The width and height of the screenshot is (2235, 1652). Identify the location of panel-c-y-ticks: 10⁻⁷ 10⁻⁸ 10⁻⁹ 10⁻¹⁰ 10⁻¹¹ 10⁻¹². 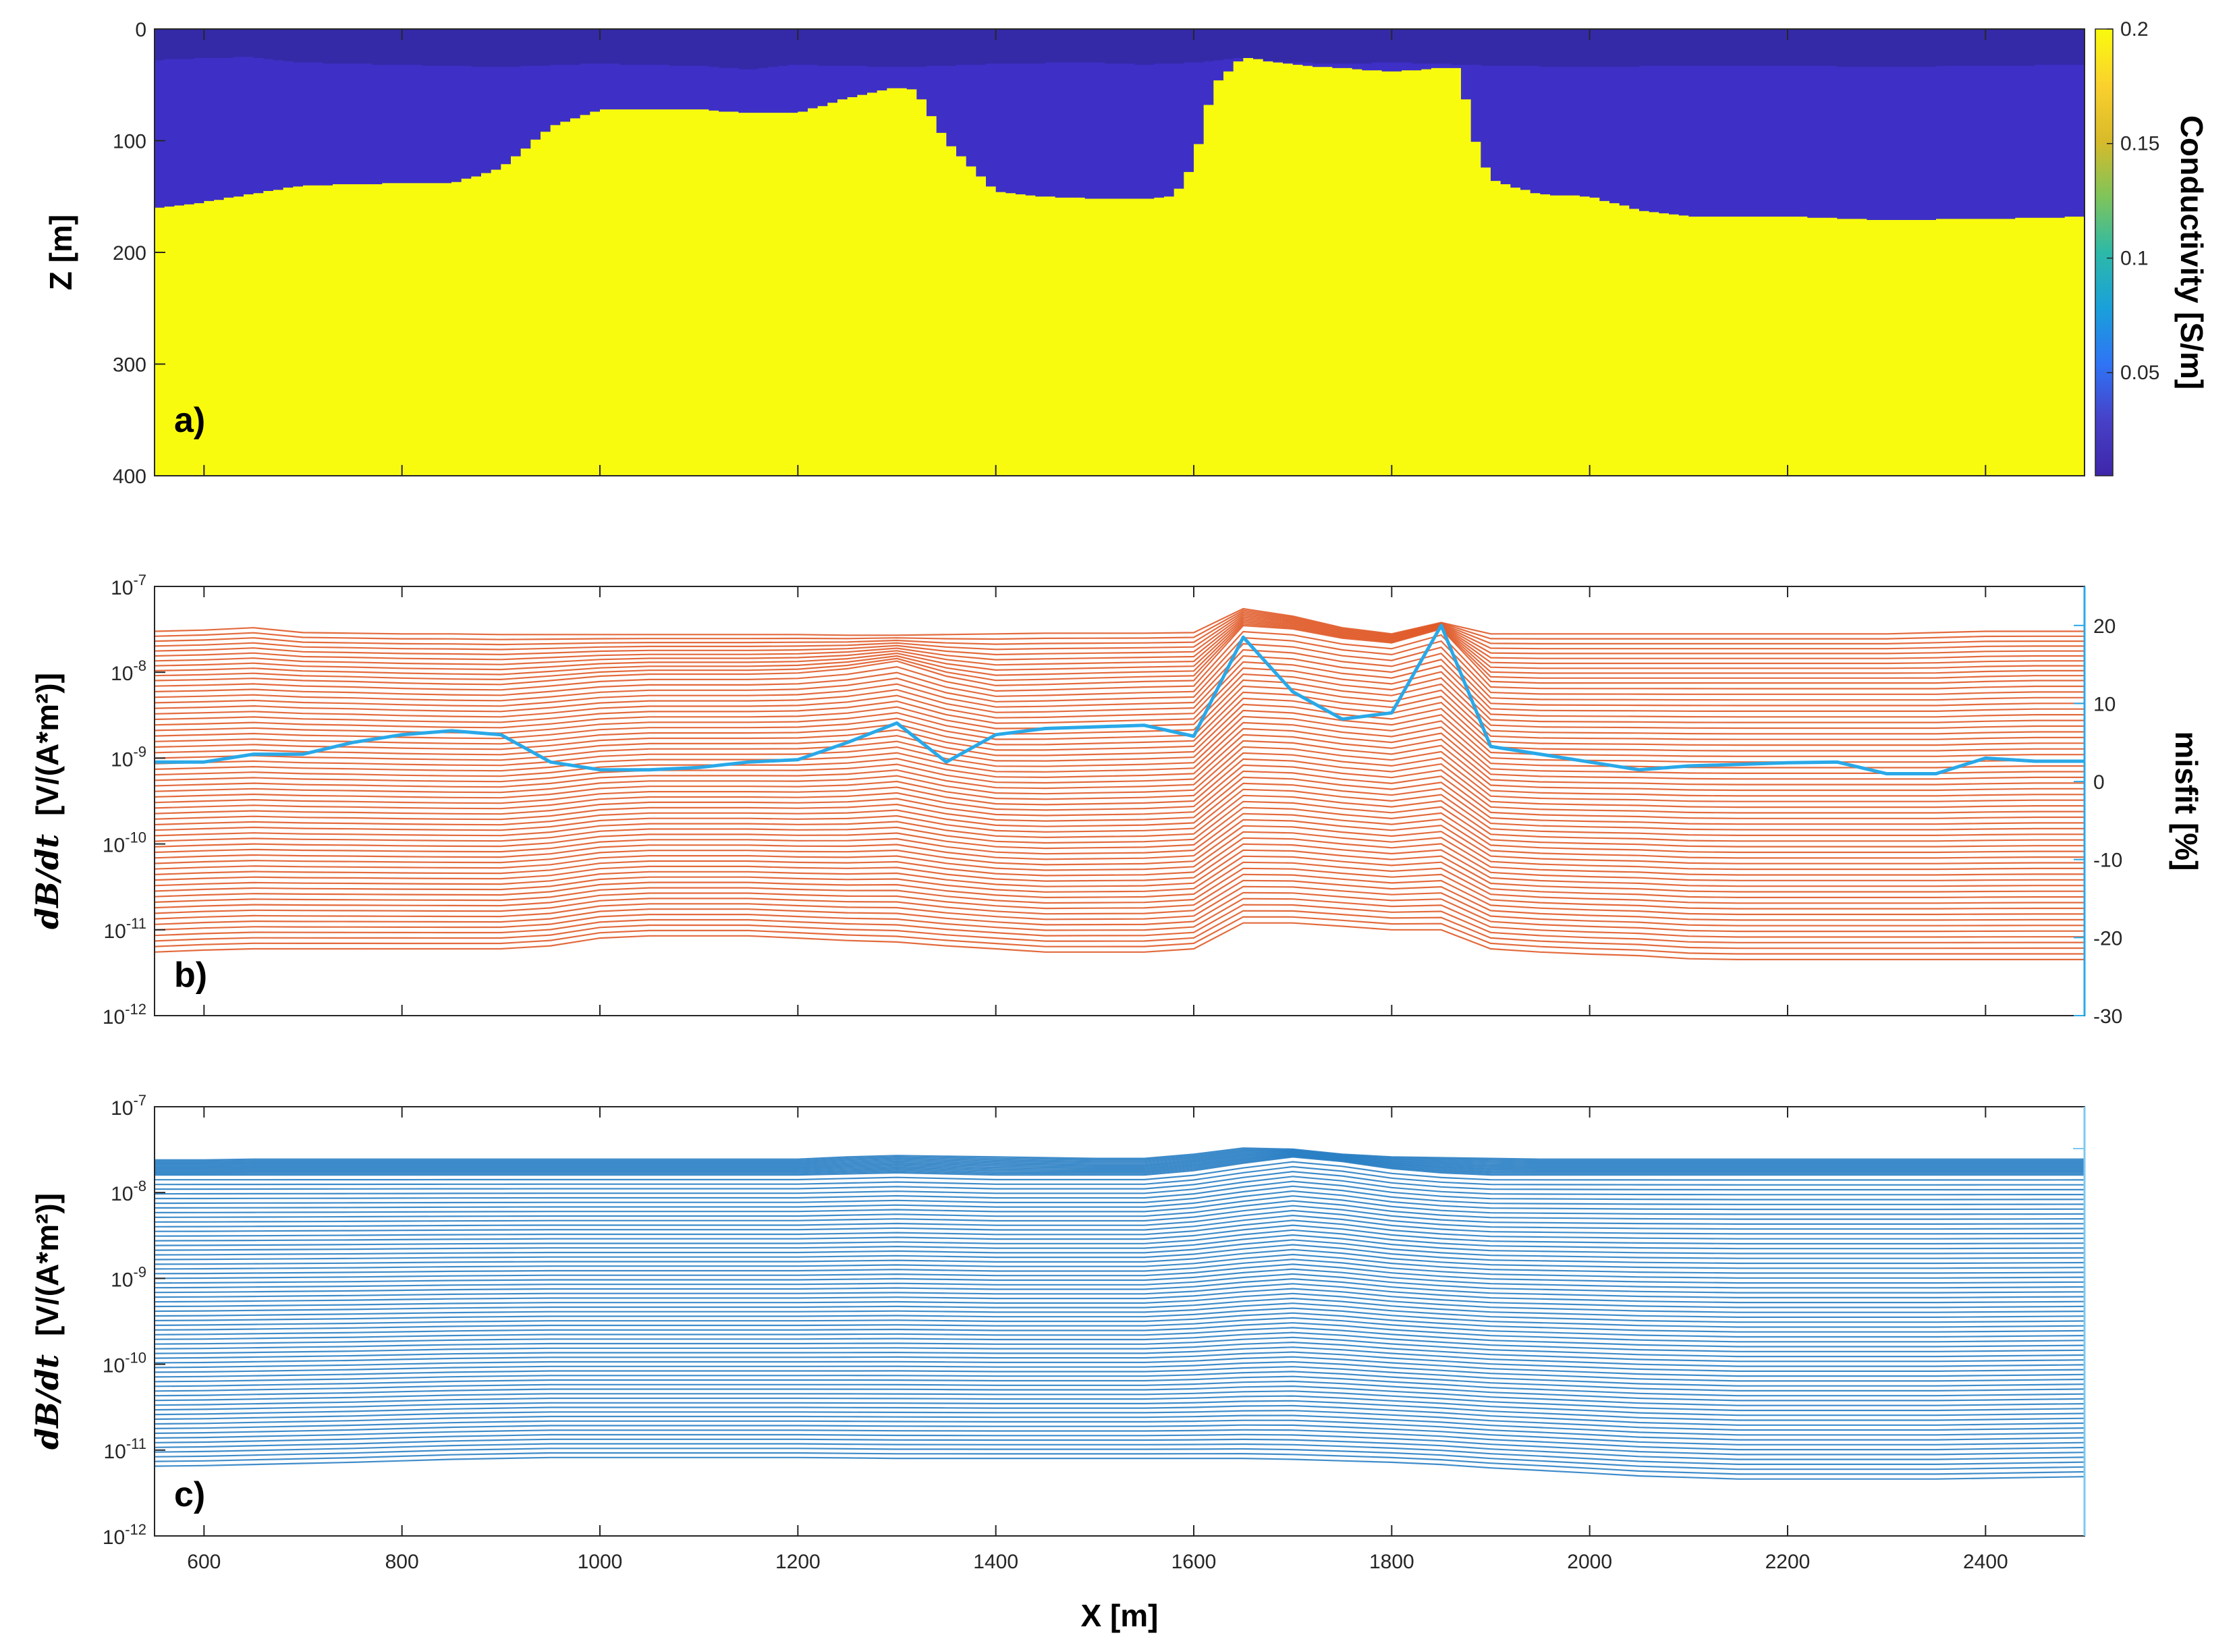
(134, 1320).